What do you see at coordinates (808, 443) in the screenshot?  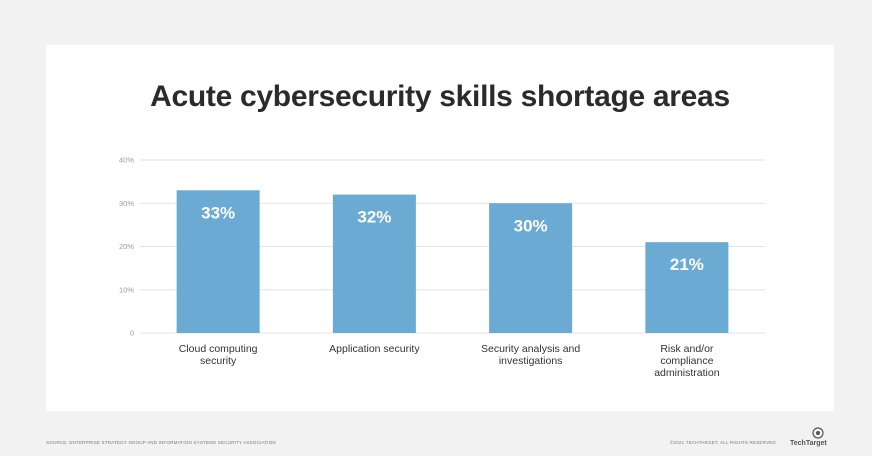 I see `brand-name: TechTarget` at bounding box center [808, 443].